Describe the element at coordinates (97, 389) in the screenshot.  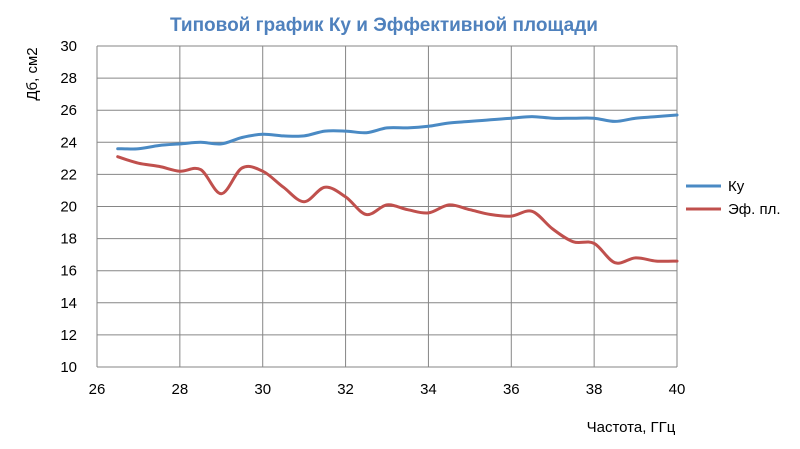
I see `x-tick-label: 26` at that location.